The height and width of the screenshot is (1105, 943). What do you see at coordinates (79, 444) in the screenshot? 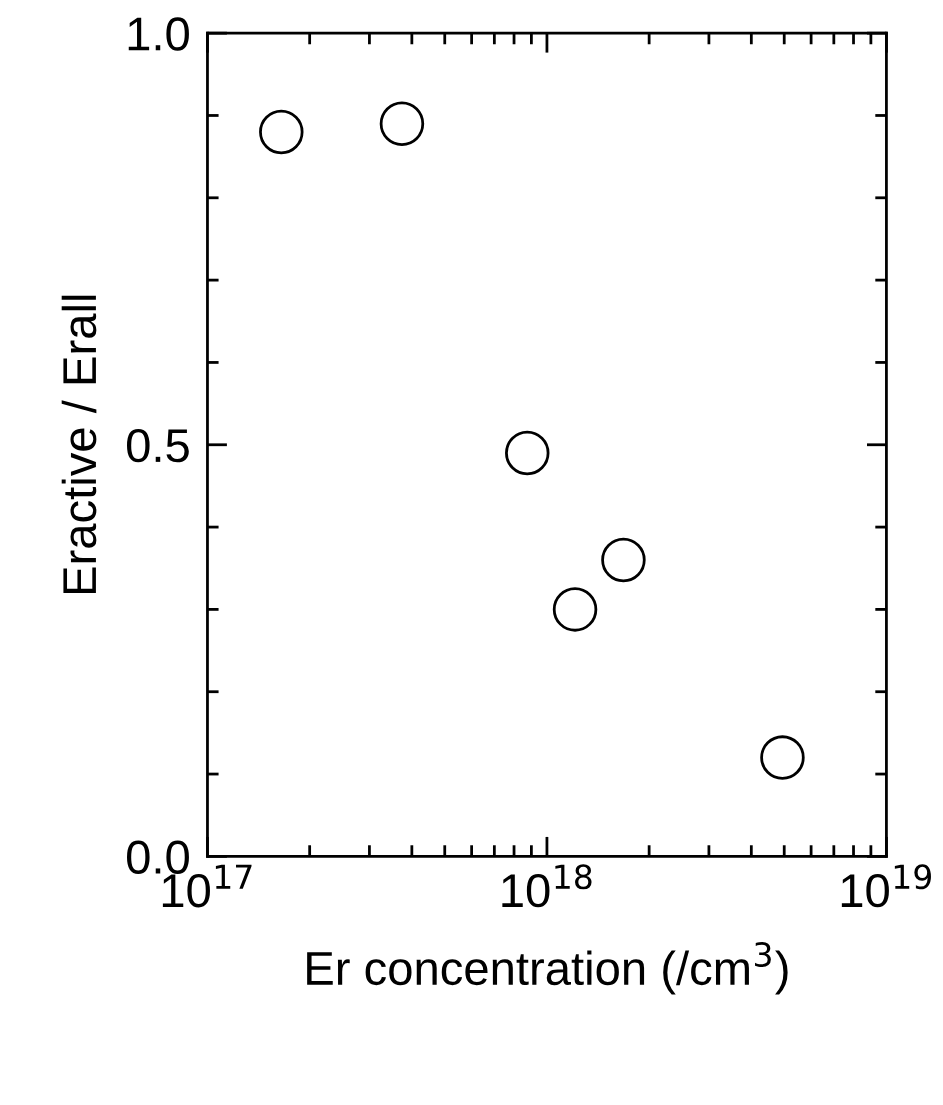
I see `y-axis-title: Eractive / Erall` at bounding box center [79, 444].